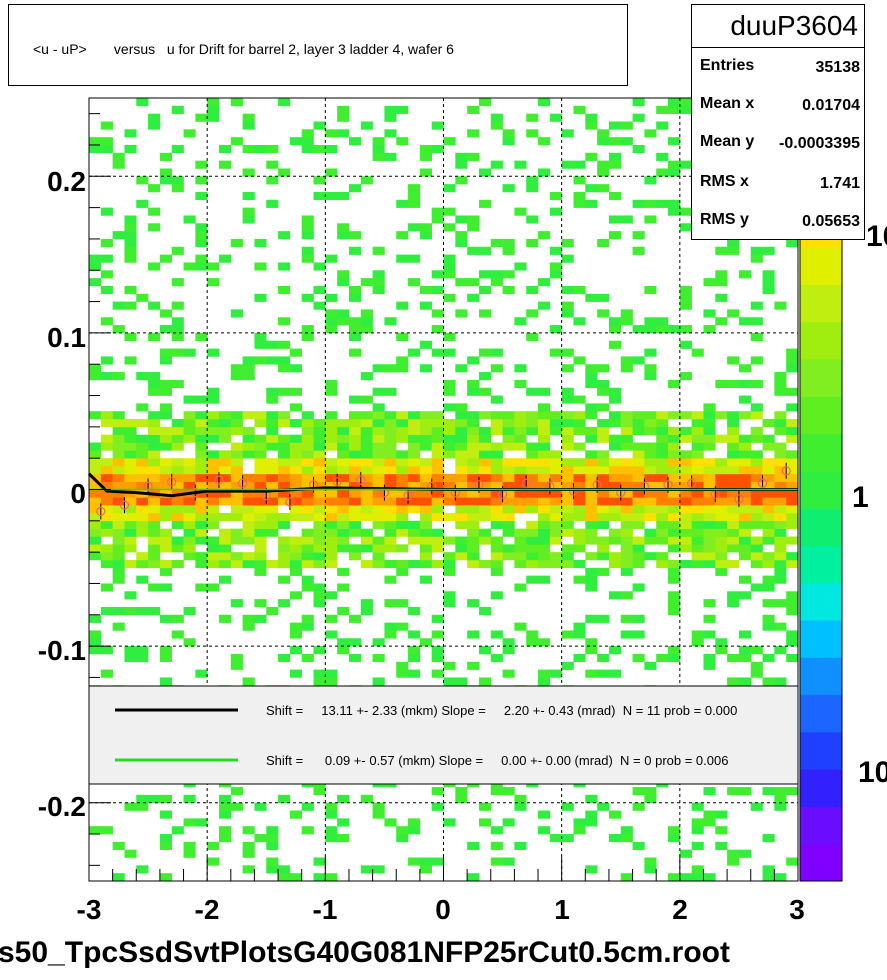  What do you see at coordinates (62, 806) in the screenshot?
I see `y-tick-label: -0.2` at bounding box center [62, 806].